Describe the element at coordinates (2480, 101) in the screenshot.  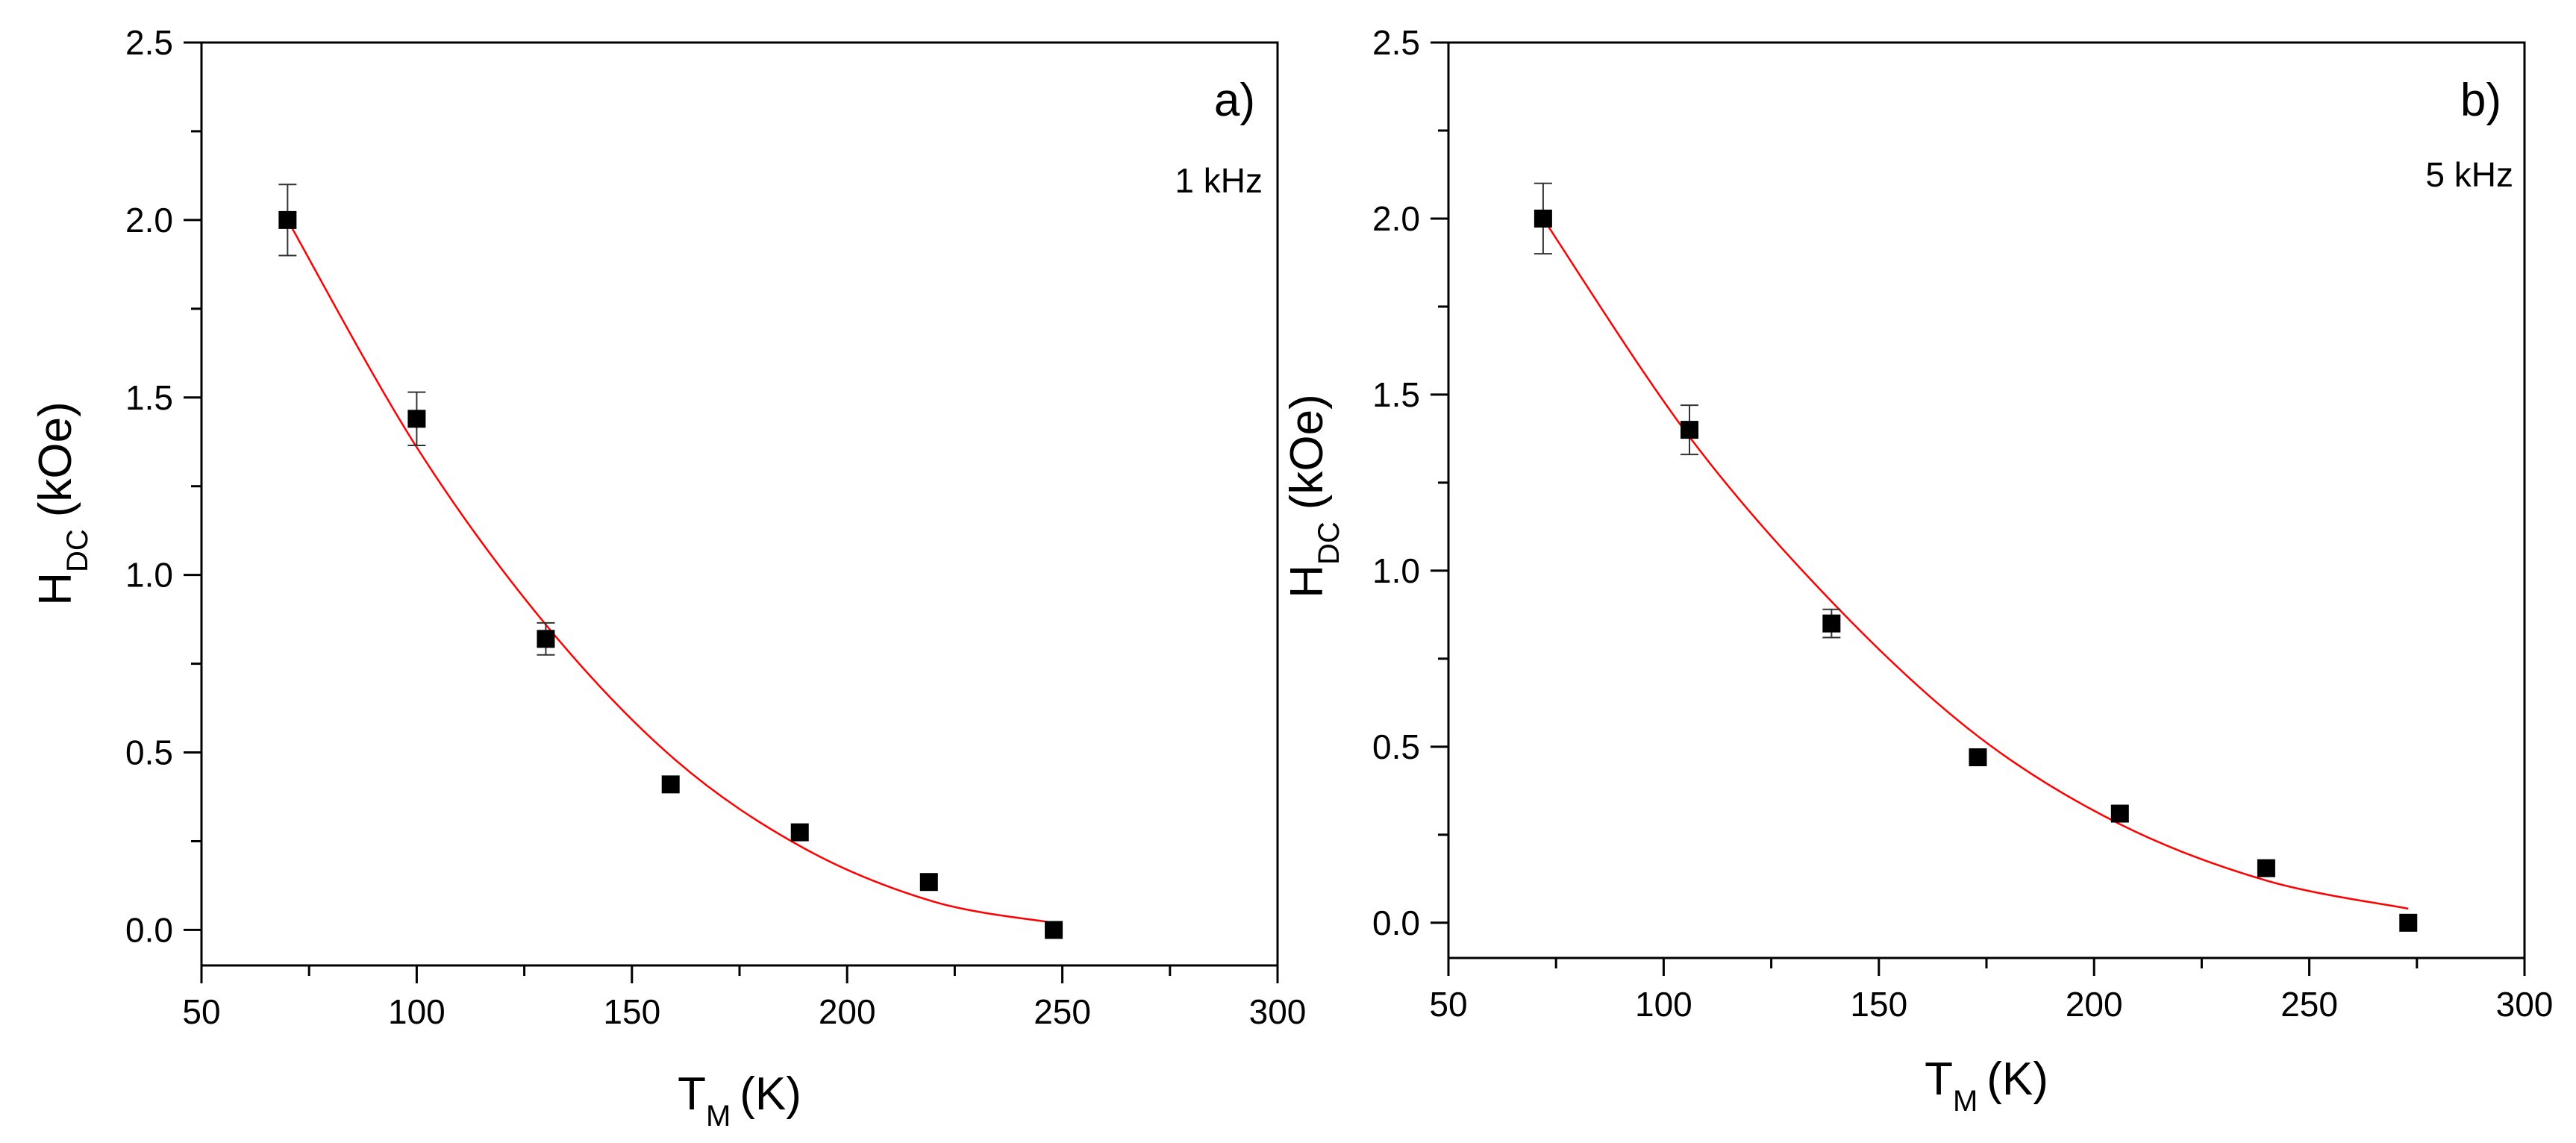
I see `panel-tag: b)` at that location.